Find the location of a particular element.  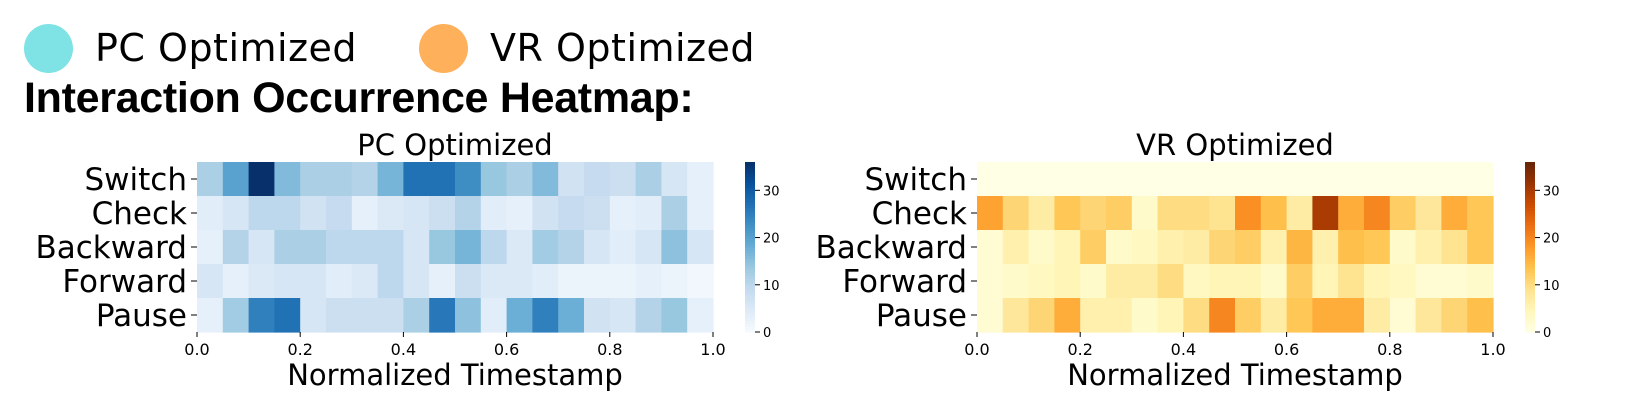

legend: PC Optimized VR Optimized is located at coordinates (420, 48).